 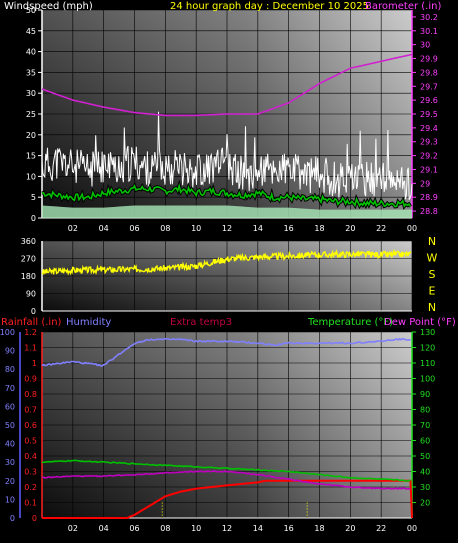 What do you see at coordinates (429, 100) in the screenshot?
I see `baro-tick-label: 29.6` at bounding box center [429, 100].